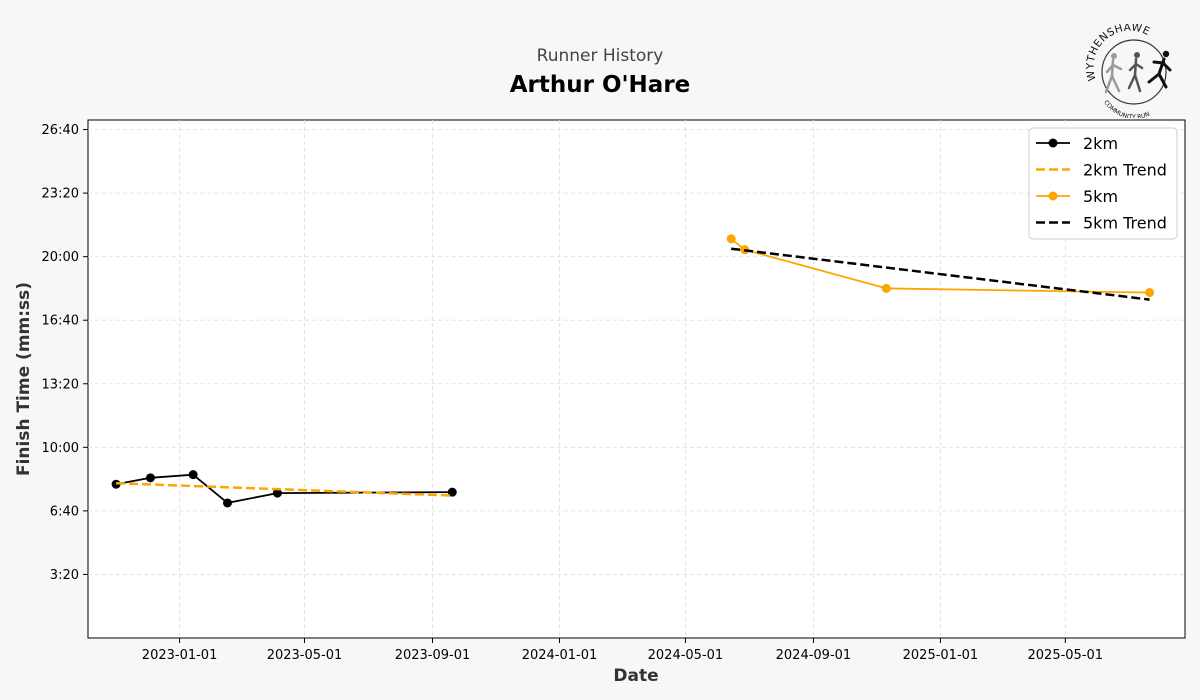 Image resolution: width=1200 pixels, height=700 pixels. I want to click on y-tick-label: 6:40, so click(64, 511).